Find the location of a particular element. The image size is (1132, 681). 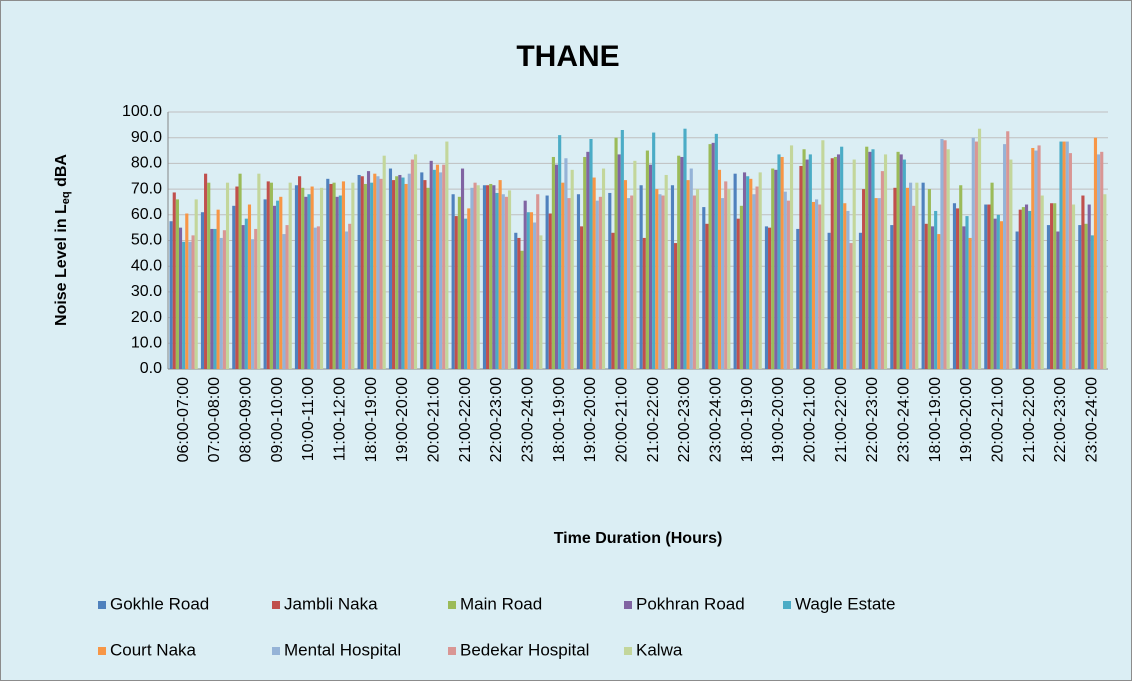

legend-label: Mental Hospital is located at coordinates (342, 649).